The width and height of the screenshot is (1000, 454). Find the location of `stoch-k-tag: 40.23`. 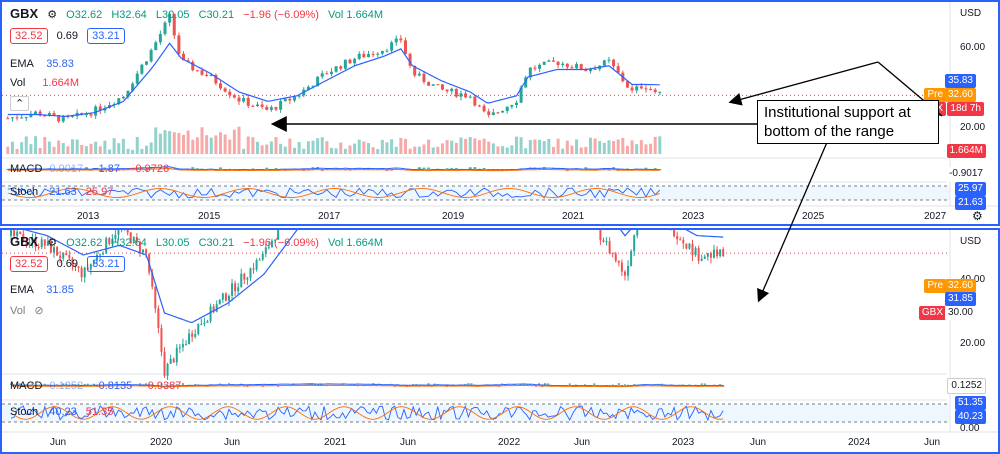

stoch-k-tag: 40.23 is located at coordinates (970, 417).